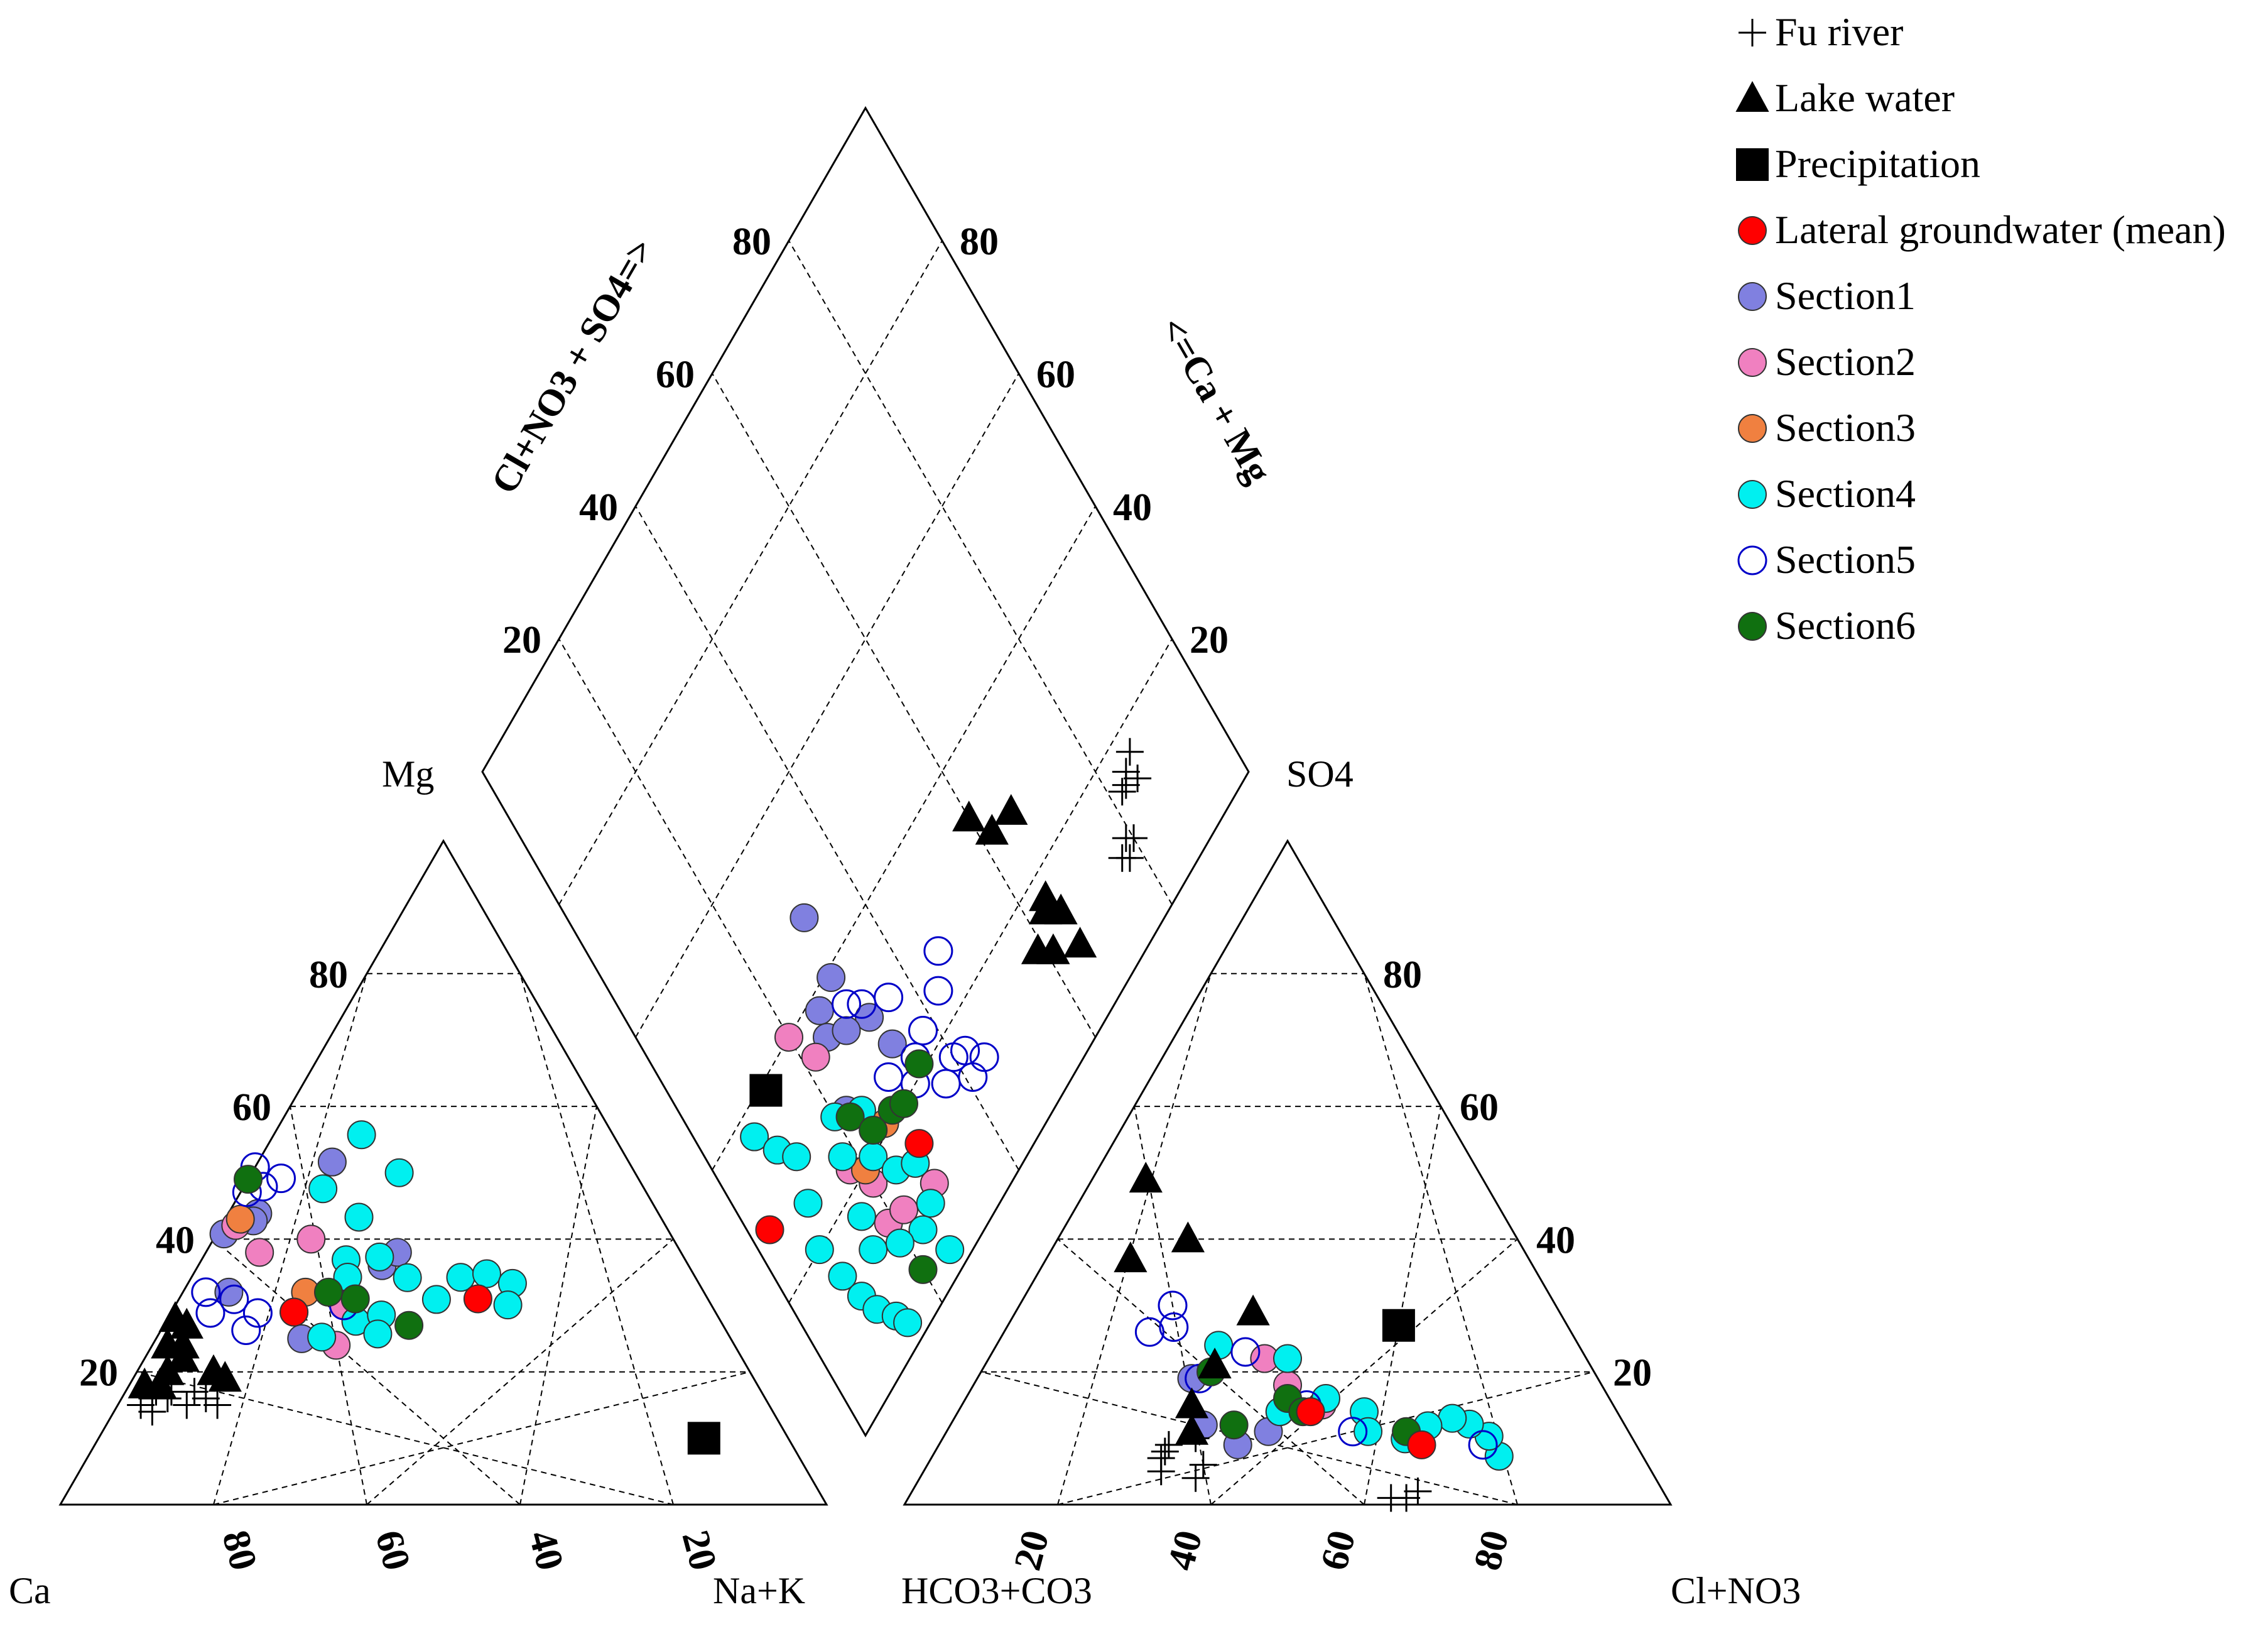 Image resolution: width=2268 pixels, height=1629 pixels. I want to click on legend-label: Section5, so click(1846, 559).